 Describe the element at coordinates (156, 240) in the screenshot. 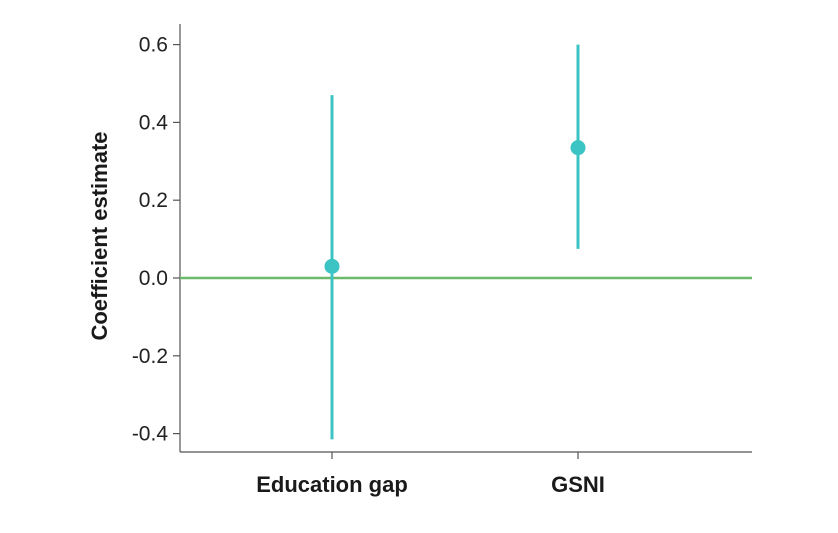

I see `y-ticks: 0.6 0.4 0.2 0.0 -0.2 -0.4` at that location.